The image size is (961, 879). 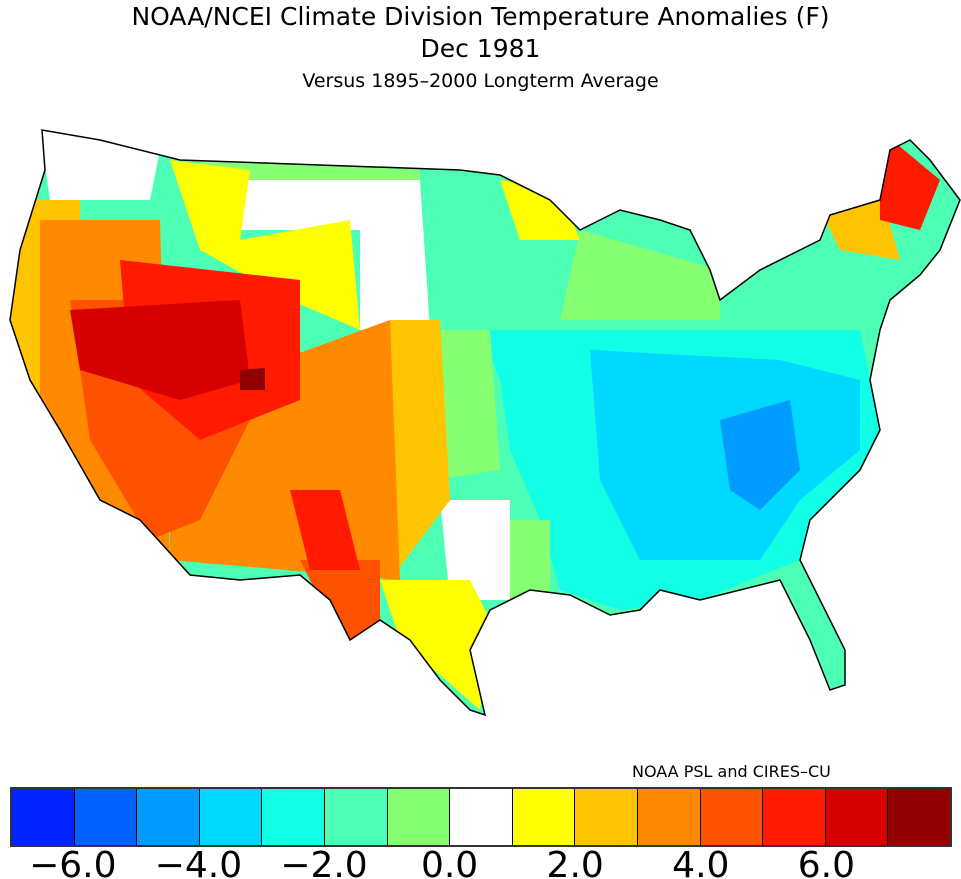 I want to click on anomaly-region-plus4, so click(x=340, y=600).